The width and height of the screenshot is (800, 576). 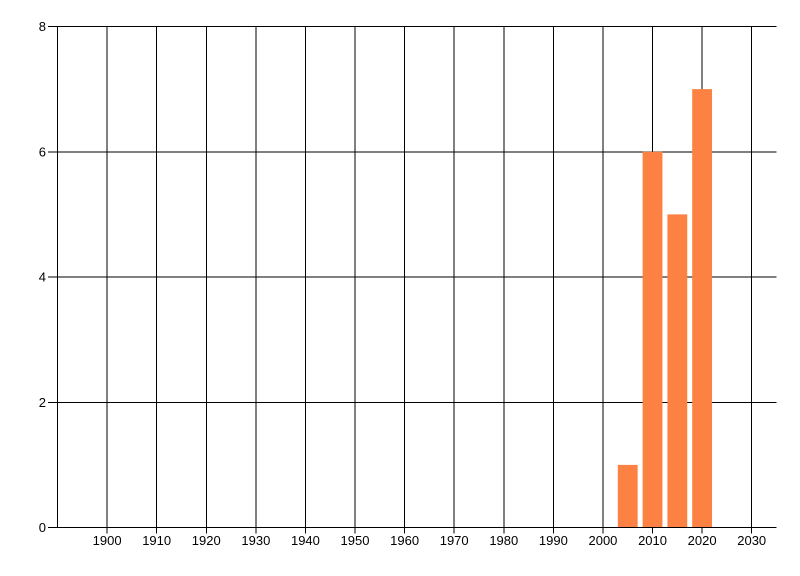 What do you see at coordinates (503, 540) in the screenshot?
I see `x-tick-label: 1980` at bounding box center [503, 540].